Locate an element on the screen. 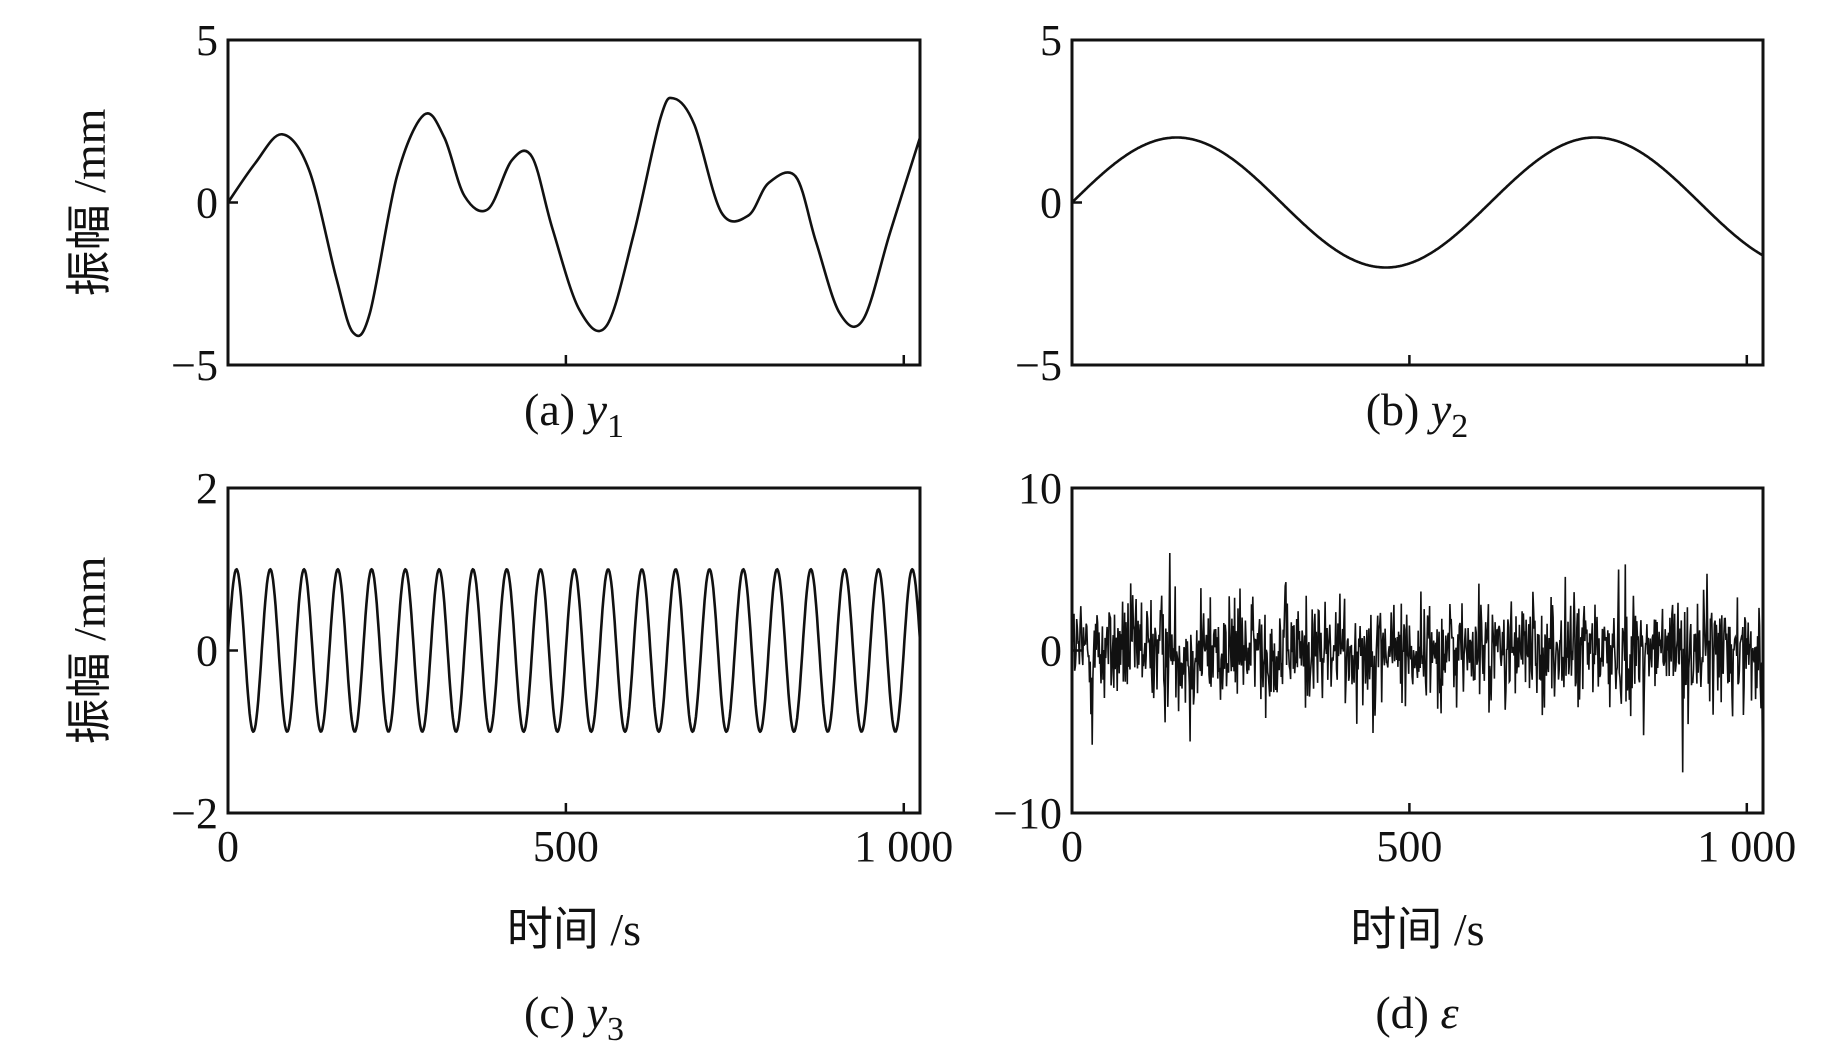 This screenshot has height=1063, width=1843. series-line-y2 is located at coordinates (1417, 202).